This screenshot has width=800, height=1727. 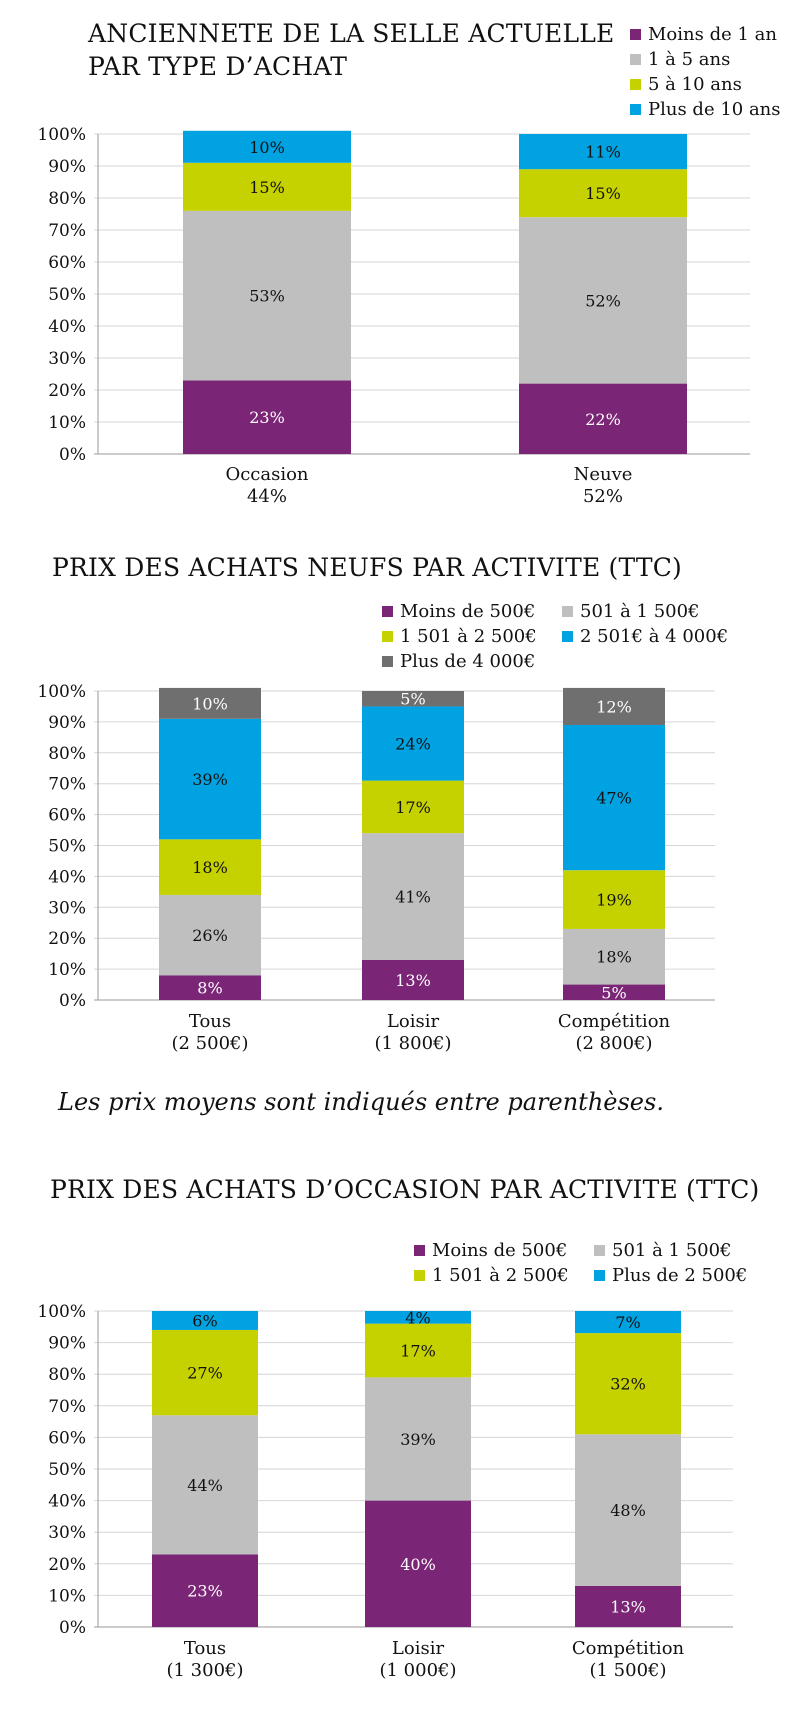 What do you see at coordinates (628, 1648) in the screenshot?
I see `x-tick-label: Compétition` at bounding box center [628, 1648].